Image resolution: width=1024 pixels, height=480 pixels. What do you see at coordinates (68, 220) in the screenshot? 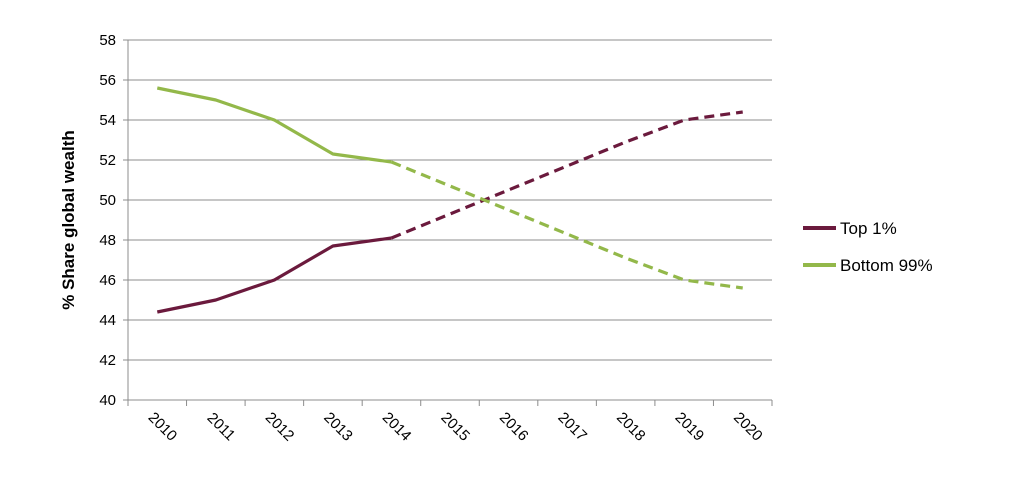
I see `y-axis-label: % Share global wealth` at bounding box center [68, 220].